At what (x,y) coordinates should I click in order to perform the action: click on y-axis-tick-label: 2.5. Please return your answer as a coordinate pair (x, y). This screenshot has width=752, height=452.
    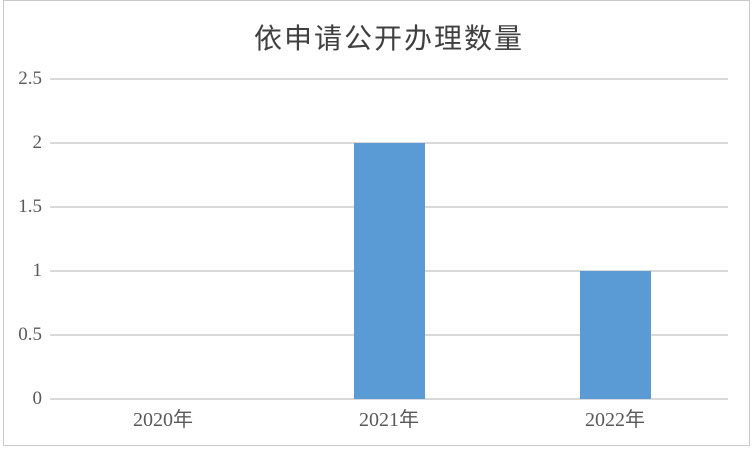
    Looking at the image, I should click on (30, 78).